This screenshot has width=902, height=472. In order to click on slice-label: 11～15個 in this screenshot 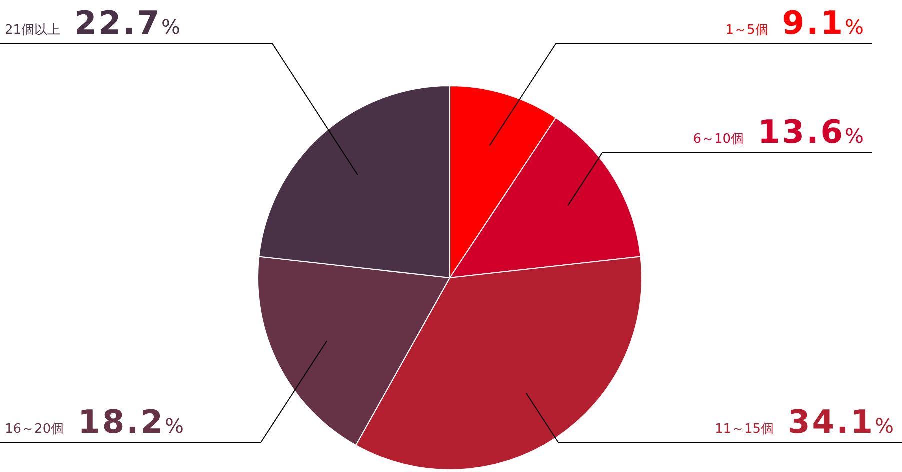, I will do `click(744, 429)`.